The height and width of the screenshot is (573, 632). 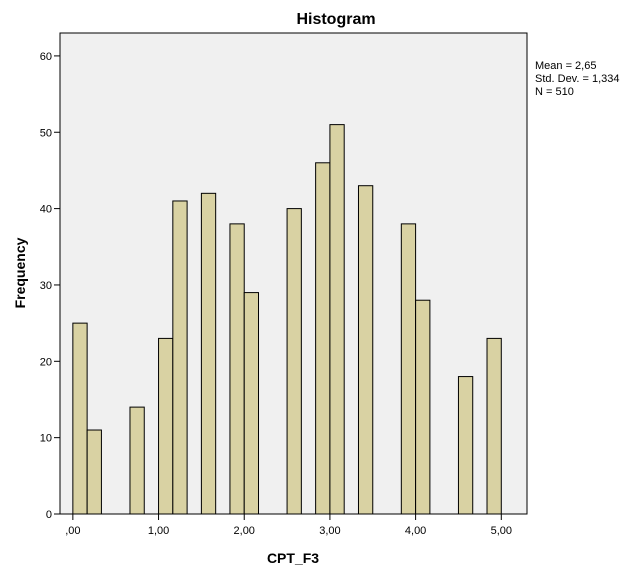 I want to click on stats-std-dev: Std. Dev. = 1,334, so click(x=577, y=79).